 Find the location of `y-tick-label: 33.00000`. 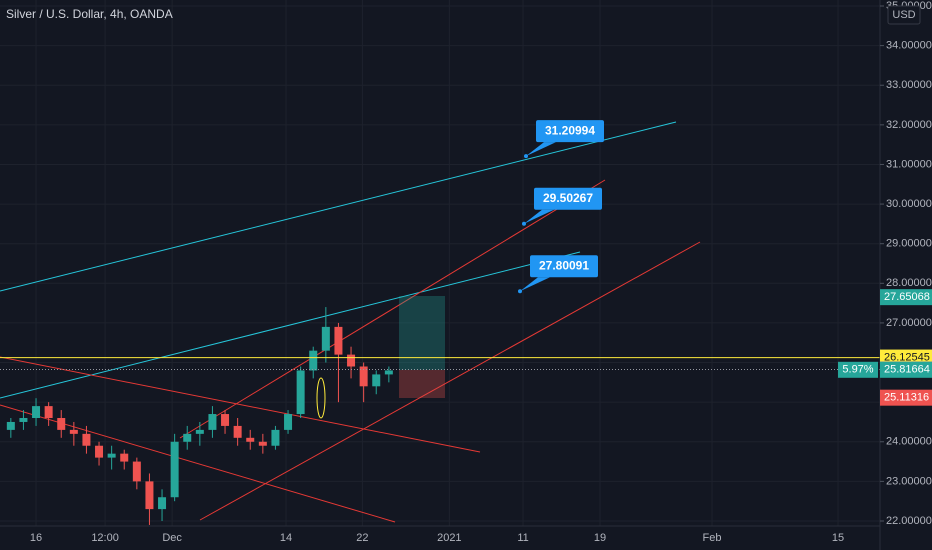

y-tick-label: 33.00000 is located at coordinates (909, 85).